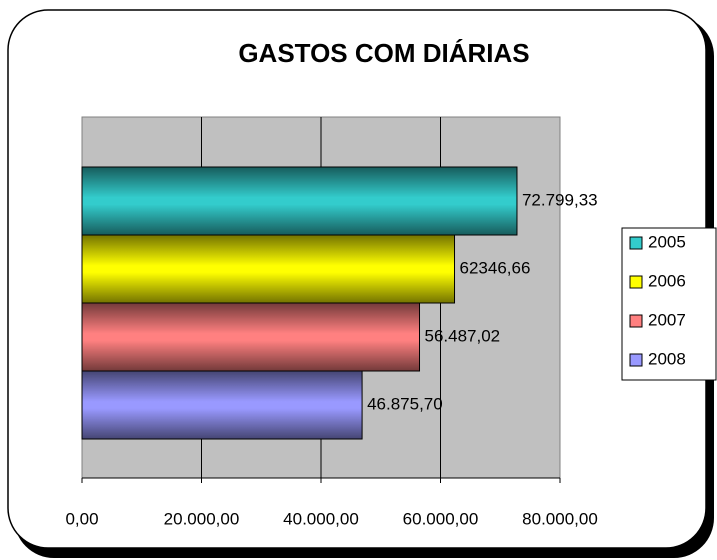 The height and width of the screenshot is (560, 717). I want to click on x-tick-label: 80.000,00, so click(560, 518).